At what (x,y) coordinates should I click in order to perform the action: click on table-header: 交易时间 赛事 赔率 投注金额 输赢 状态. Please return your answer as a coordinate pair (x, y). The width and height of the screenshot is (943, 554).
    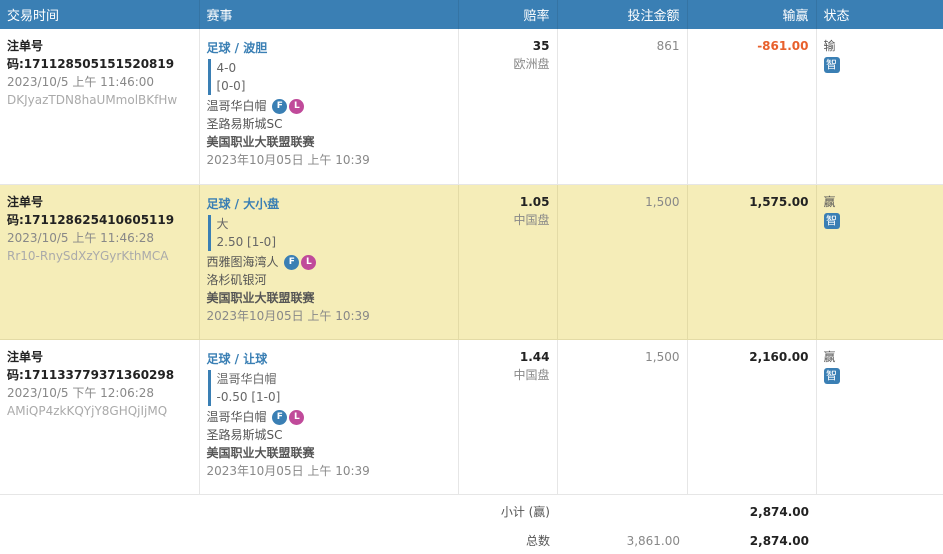
    Looking at the image, I should click on (471, 14).